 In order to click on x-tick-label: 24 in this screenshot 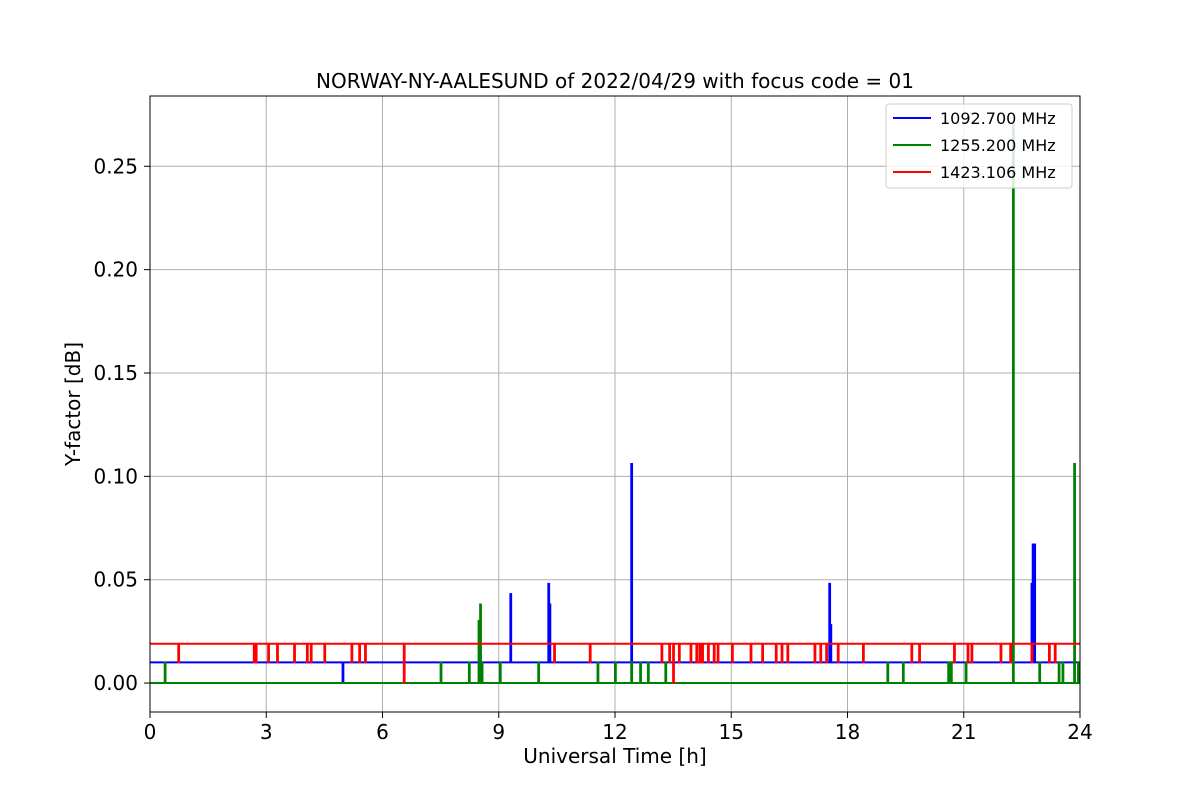, I will do `click(1079, 732)`.